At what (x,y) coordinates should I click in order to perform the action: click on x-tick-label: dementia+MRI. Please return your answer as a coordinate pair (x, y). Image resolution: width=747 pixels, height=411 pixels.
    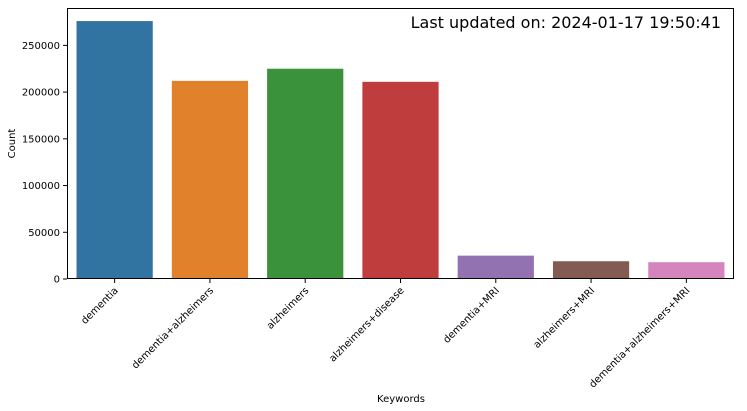
    Looking at the image, I should click on (471, 315).